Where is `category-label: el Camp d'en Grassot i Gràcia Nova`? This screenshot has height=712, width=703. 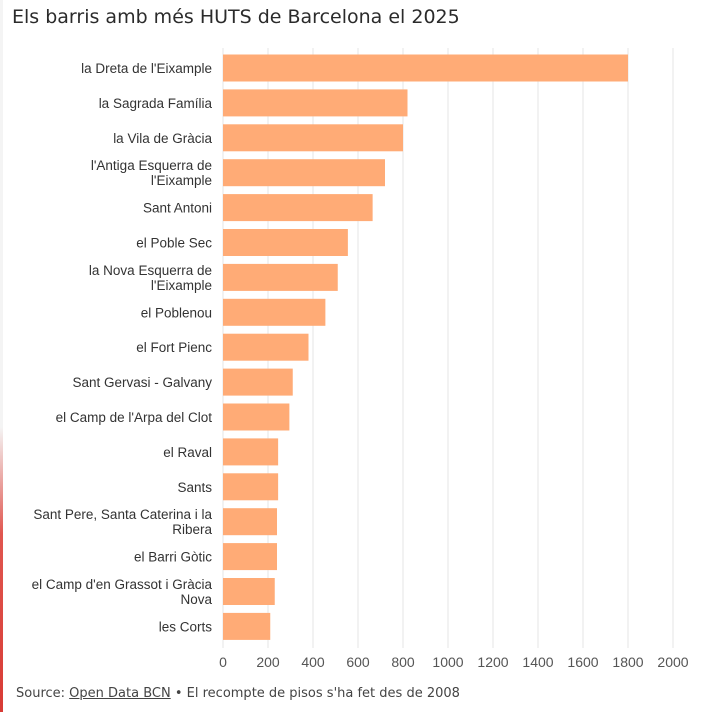
category-label: el Camp d'en Grassot i Gràcia Nova is located at coordinates (122, 592).